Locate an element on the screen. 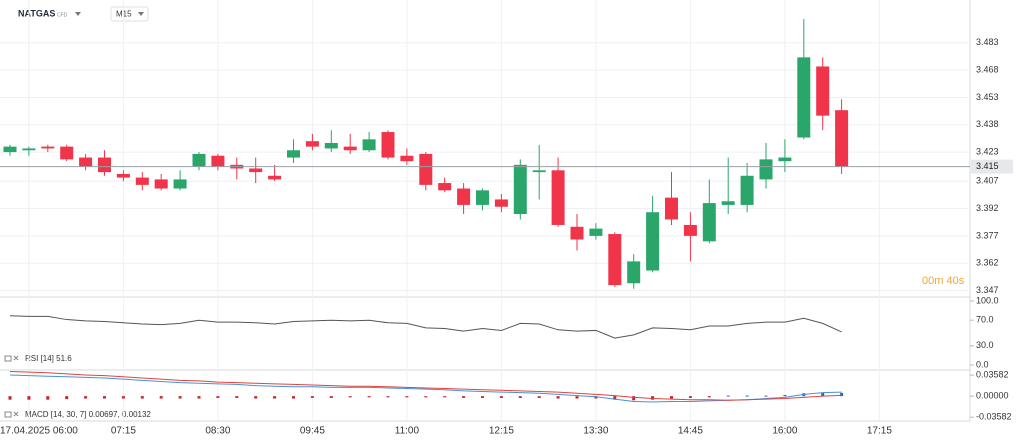 This screenshot has width=1024, height=444. x-tick-label: 17:15 is located at coordinates (879, 431).